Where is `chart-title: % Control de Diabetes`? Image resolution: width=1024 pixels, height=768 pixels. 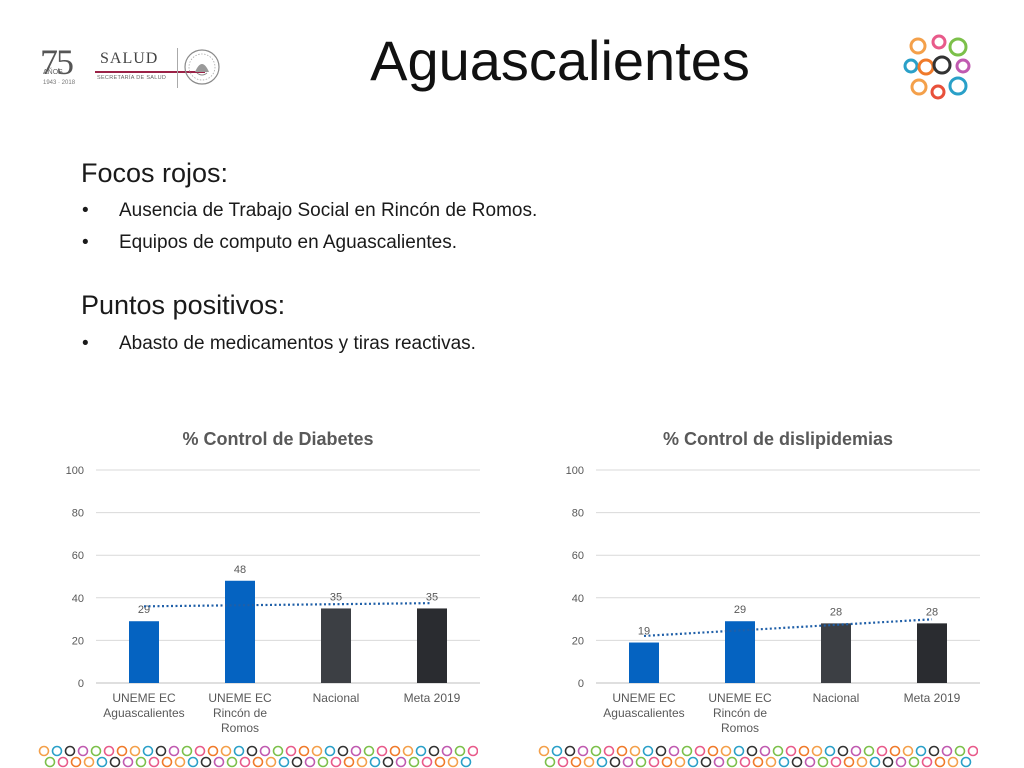
chart-title: % Control de Diabetes is located at coordinates (278, 439).